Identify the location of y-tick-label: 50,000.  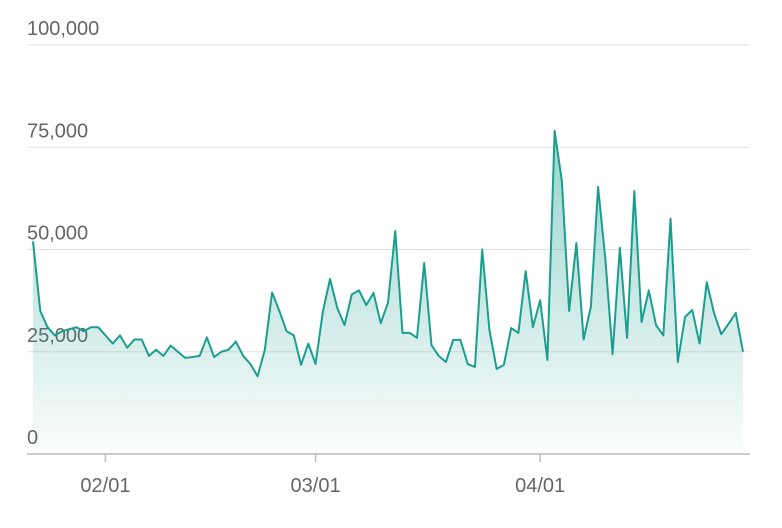
(57, 234).